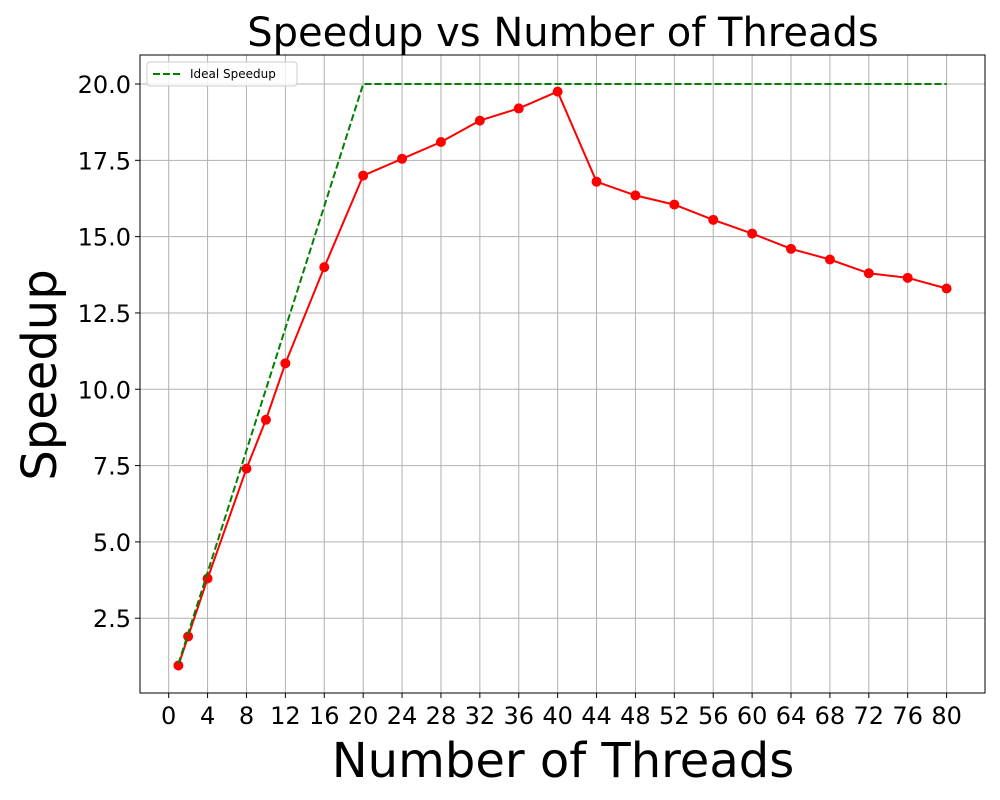 This screenshot has width=1000, height=800. Describe the element at coordinates (104, 161) in the screenshot. I see `y-tick-label: 17.5` at that location.